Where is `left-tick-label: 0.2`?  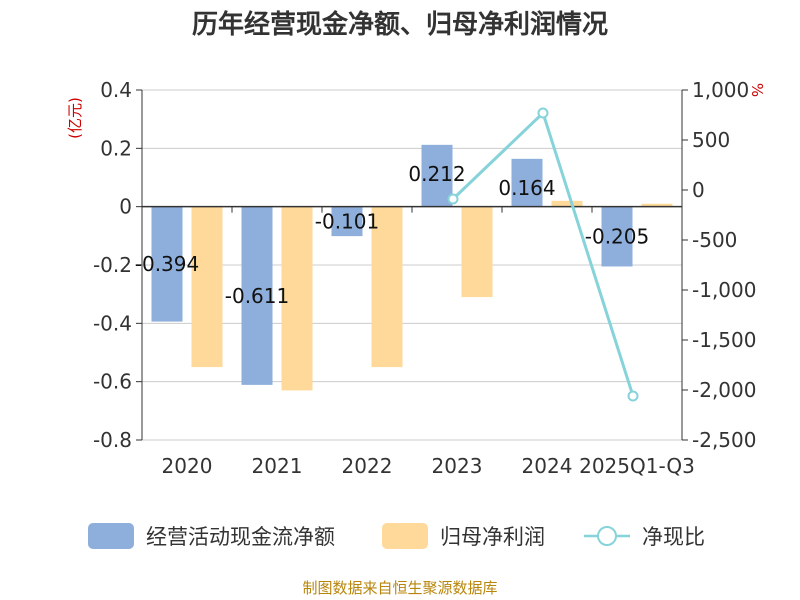 left-tick-label: 0.2 is located at coordinates (116, 148).